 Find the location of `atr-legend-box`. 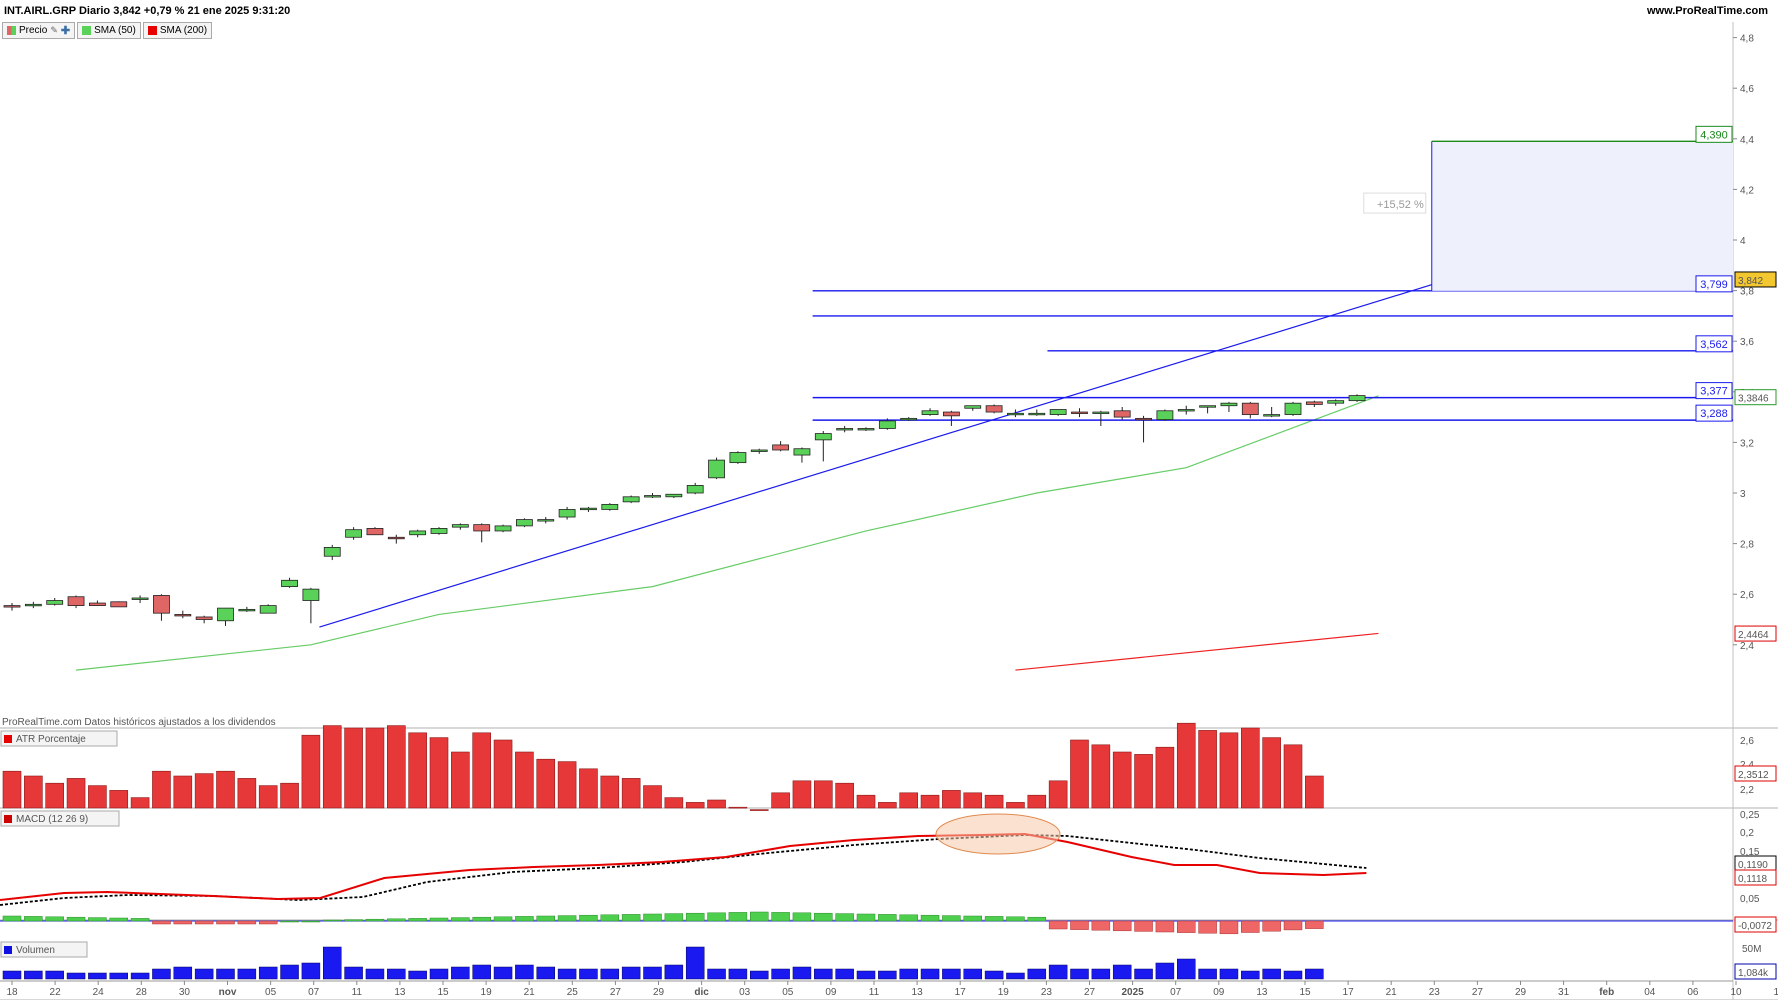

atr-legend-box is located at coordinates (59, 738).